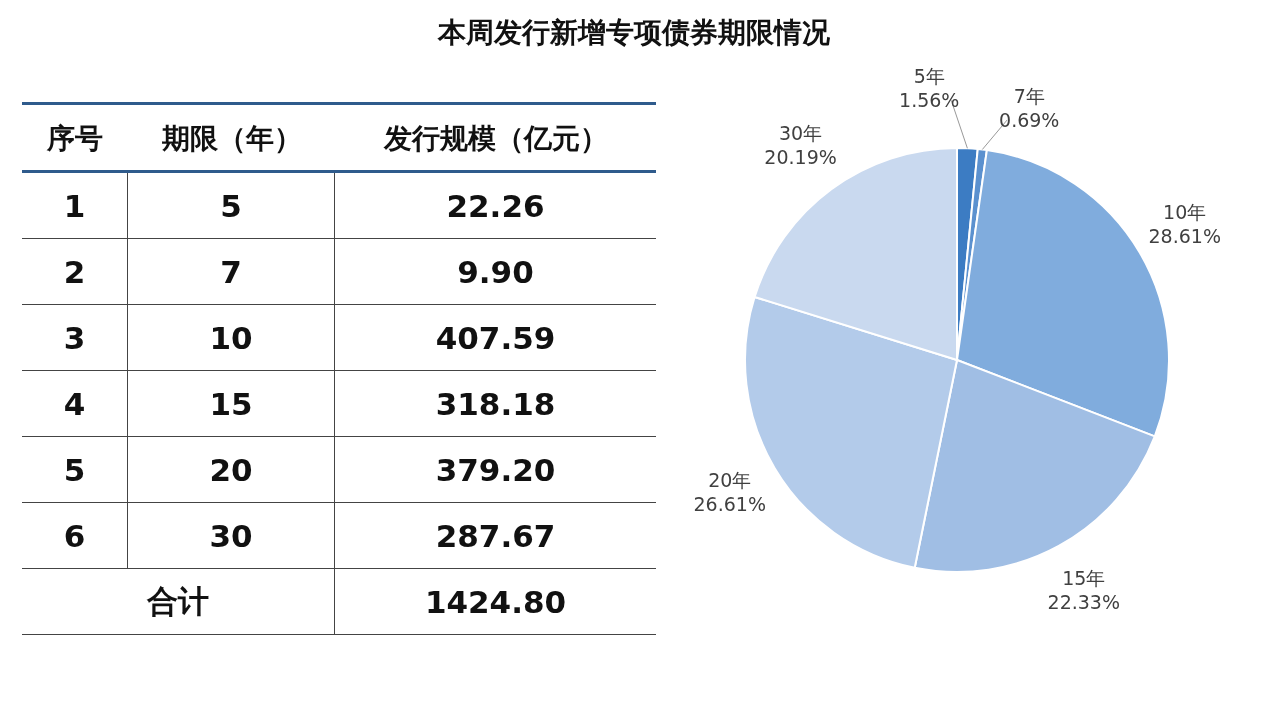 This screenshot has height=713, width=1267. Describe the element at coordinates (495, 536) in the screenshot. I see `text: 287.67` at that location.